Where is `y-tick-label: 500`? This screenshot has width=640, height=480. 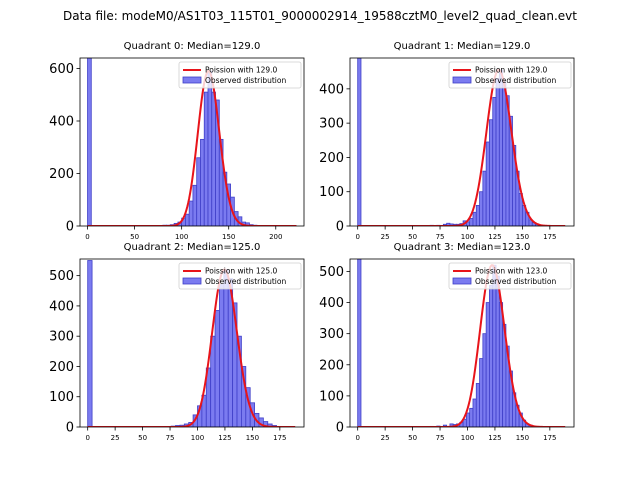 y-tick-label: 500 is located at coordinates (331, 272).